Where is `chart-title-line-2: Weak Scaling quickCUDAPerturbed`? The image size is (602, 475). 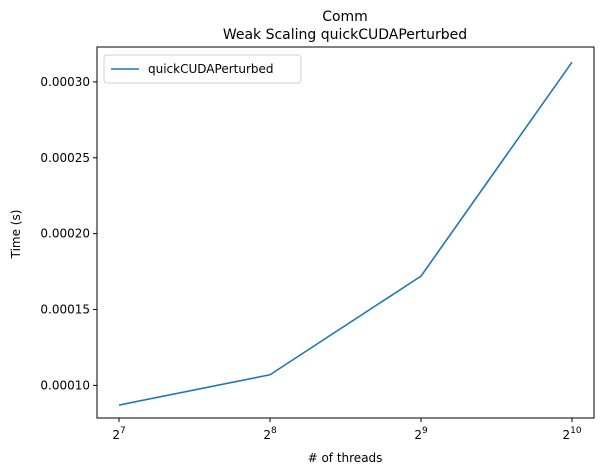
chart-title-line-2: Weak Scaling quickCUDAPerturbed is located at coordinates (345, 35).